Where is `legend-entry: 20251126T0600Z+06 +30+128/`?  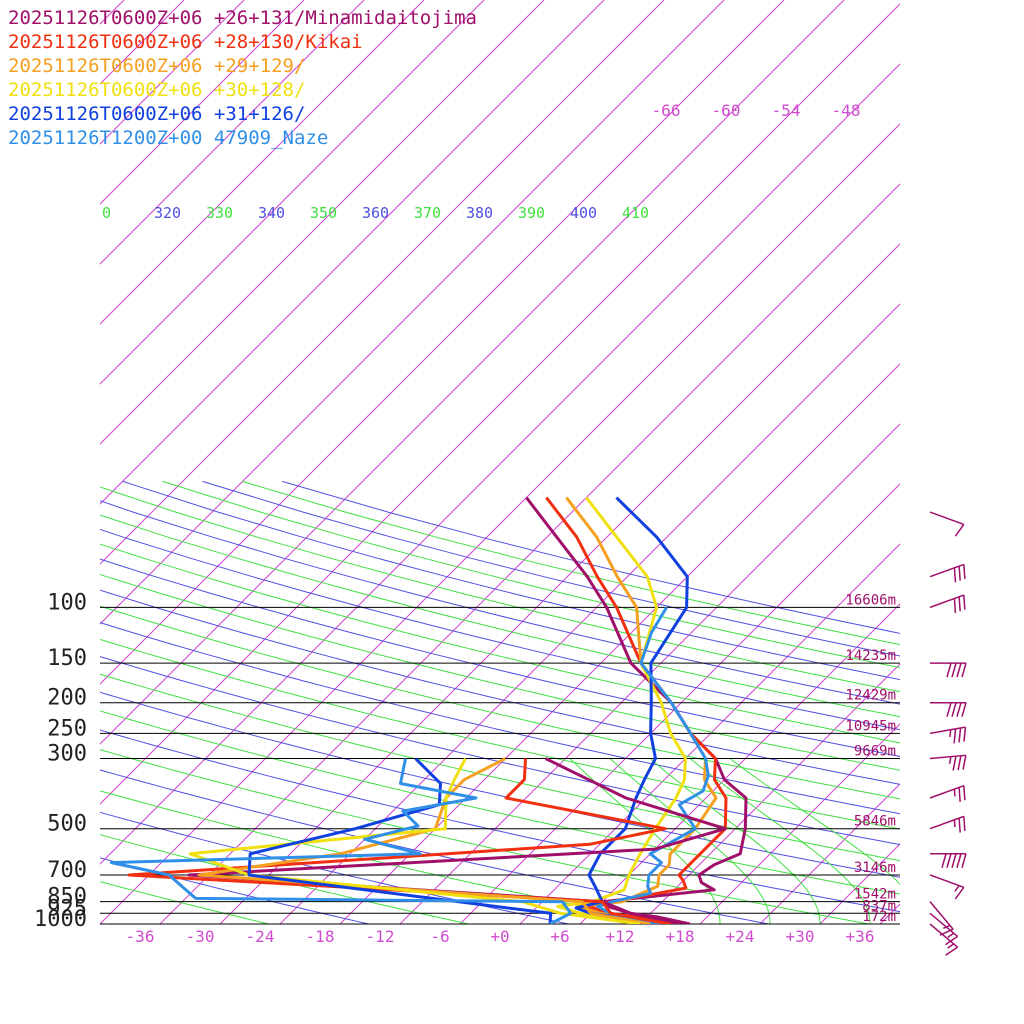 legend-entry: 20251126T0600Z+06 +30+128/ is located at coordinates (156, 90).